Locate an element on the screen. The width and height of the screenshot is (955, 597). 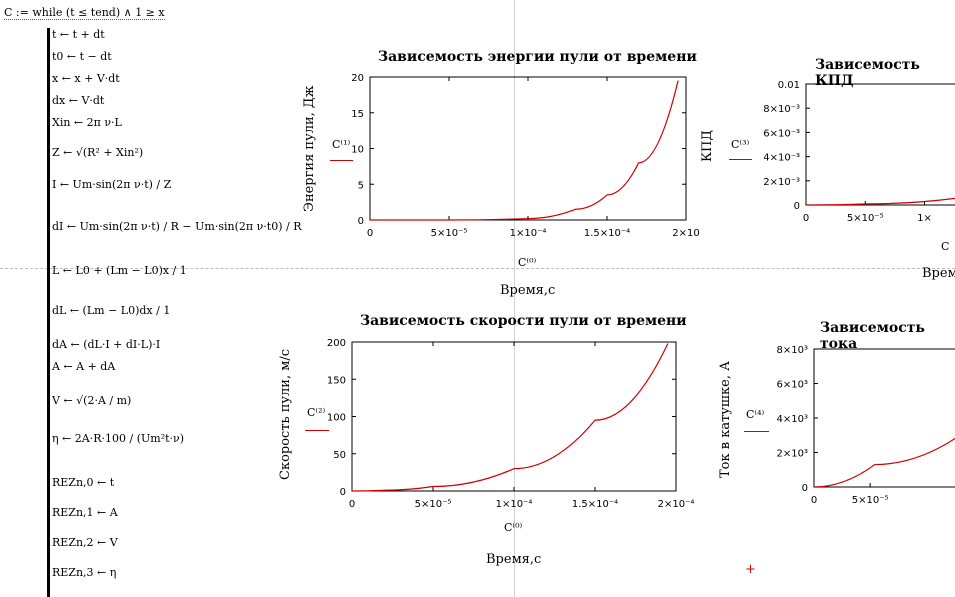
x-tick-label: 2×10 is located at coordinates (685, 233).